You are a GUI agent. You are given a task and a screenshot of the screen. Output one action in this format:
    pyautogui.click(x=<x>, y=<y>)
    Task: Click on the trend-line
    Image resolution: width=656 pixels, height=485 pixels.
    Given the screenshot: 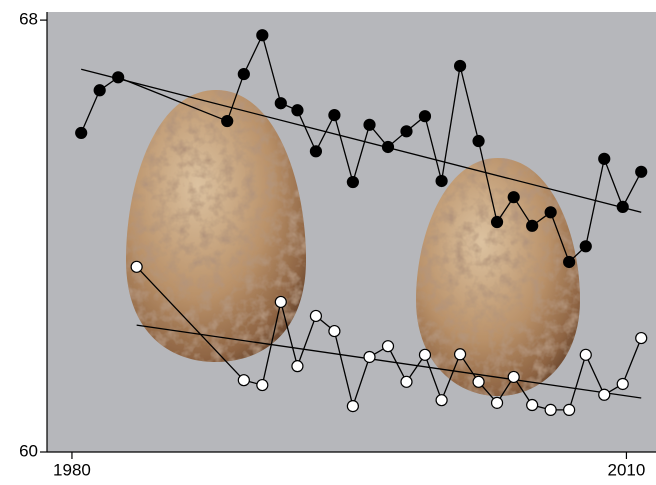 What is the action you would take?
    pyautogui.click(x=389, y=361)
    